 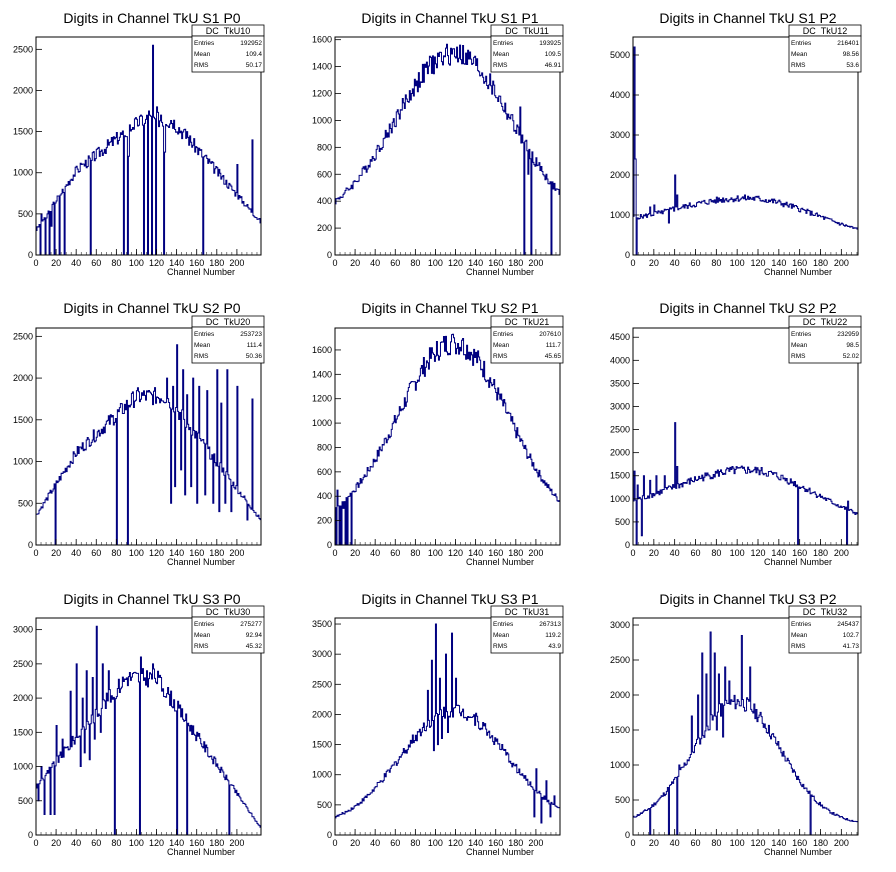 What do you see at coordinates (251, 43) in the screenshot?
I see `stats-value-entries: 192952` at bounding box center [251, 43].